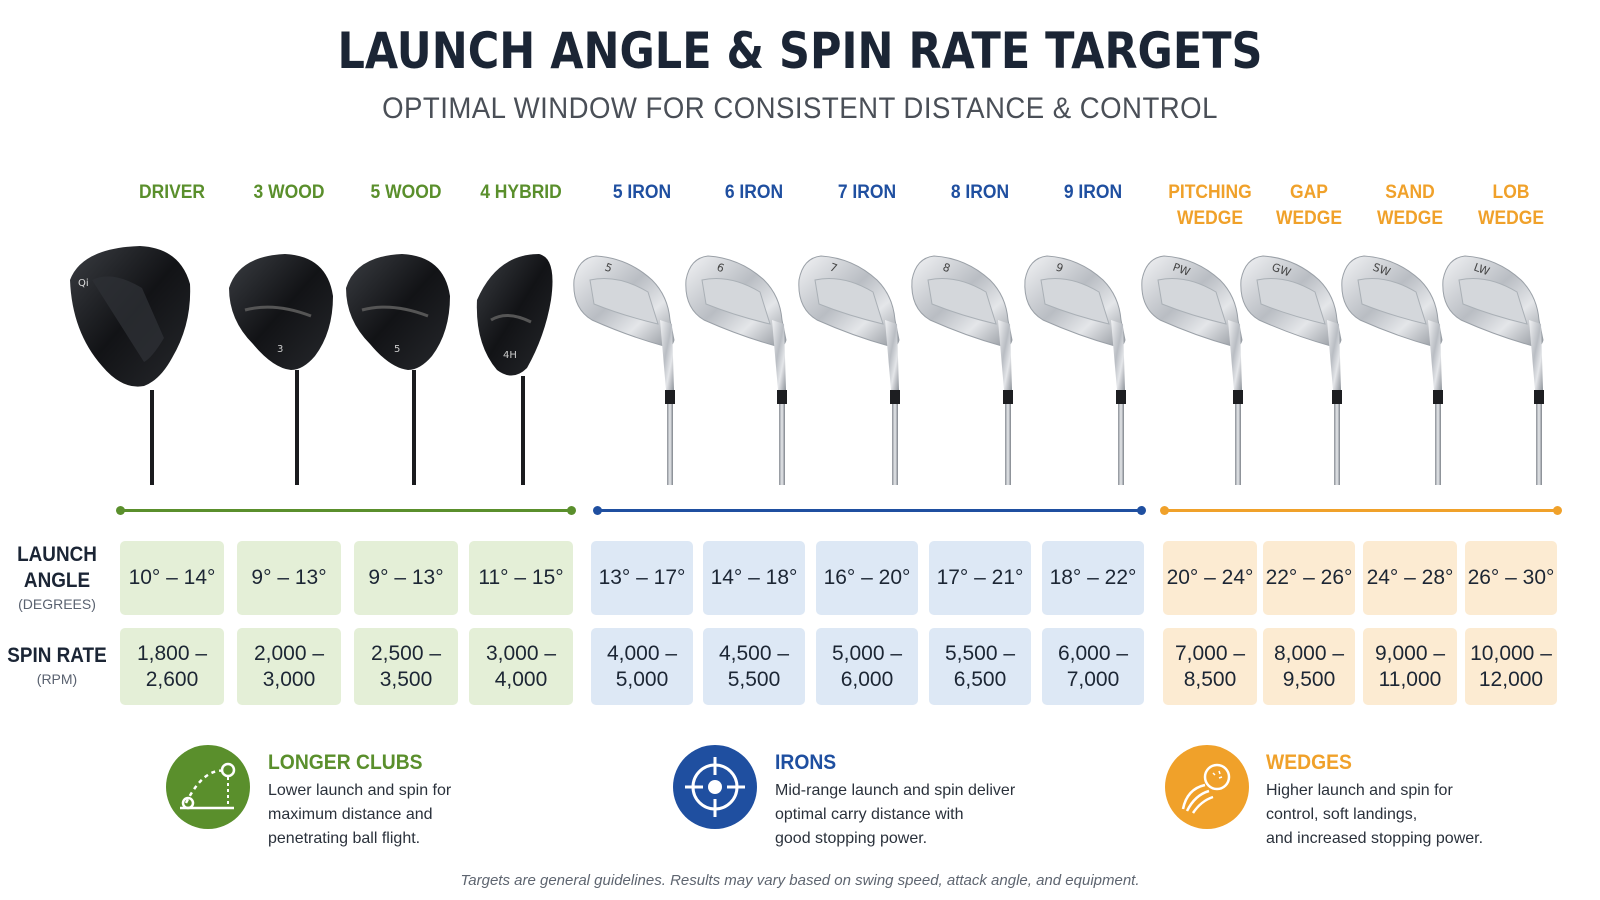 The width and height of the screenshot is (1600, 900). Describe the element at coordinates (1482, 270) in the screenshot. I see `svg-text: LW` at that location.